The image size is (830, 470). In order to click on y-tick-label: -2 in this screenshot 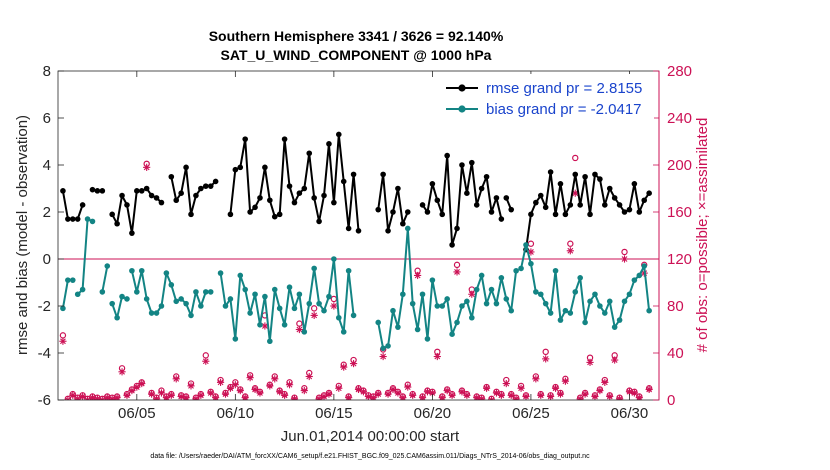, I will do `click(44, 306)`.